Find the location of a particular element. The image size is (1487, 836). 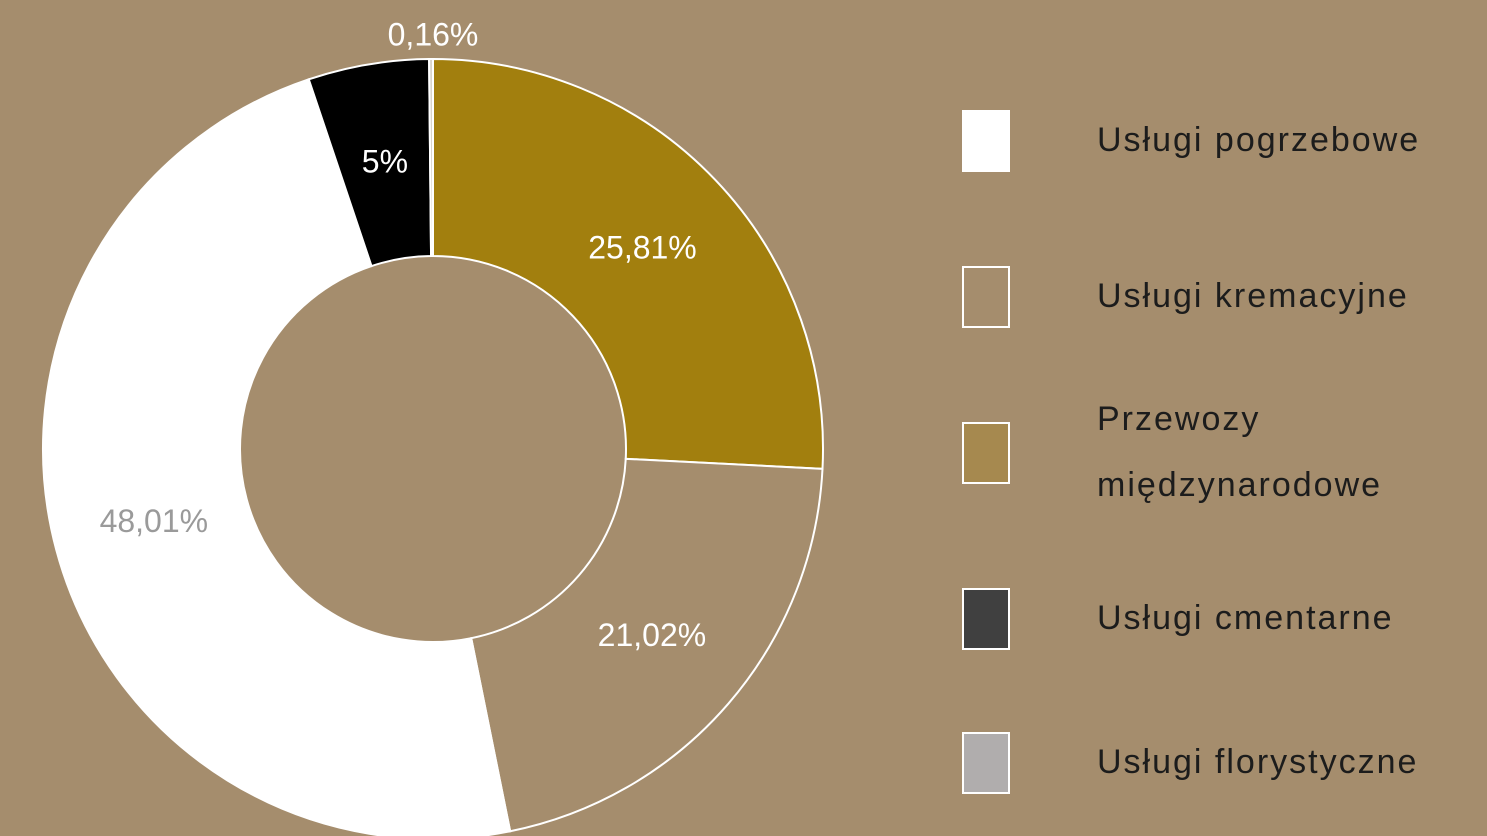

data-label: 25,81% is located at coordinates (642, 247).